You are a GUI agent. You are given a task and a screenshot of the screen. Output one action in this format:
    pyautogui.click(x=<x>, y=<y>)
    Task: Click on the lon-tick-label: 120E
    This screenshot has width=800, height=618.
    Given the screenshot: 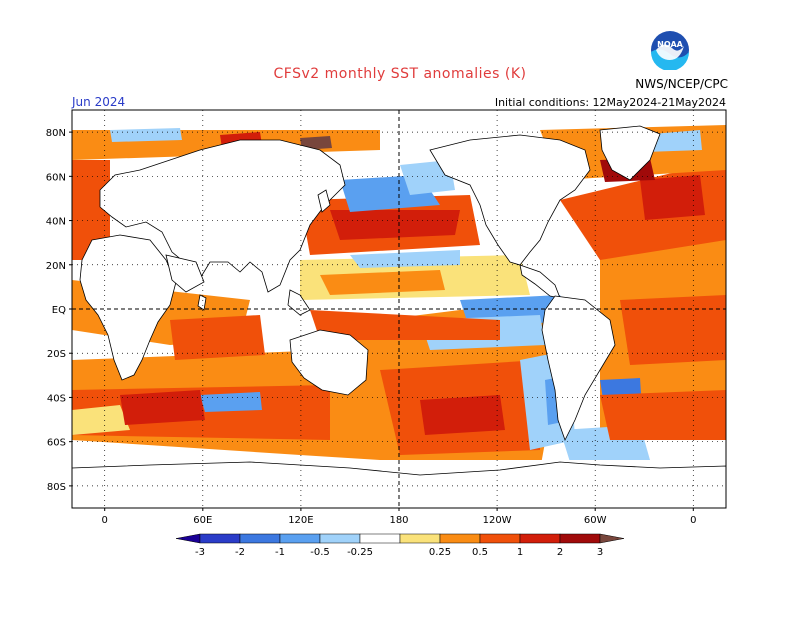 What is the action you would take?
    pyautogui.click(x=300, y=520)
    